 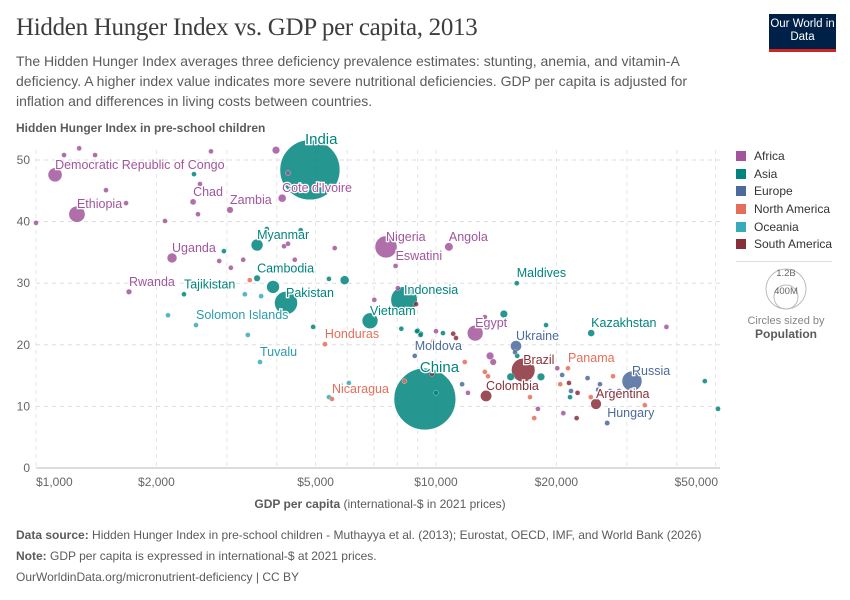 I want to click on point-label: Hungary, so click(x=631, y=413).